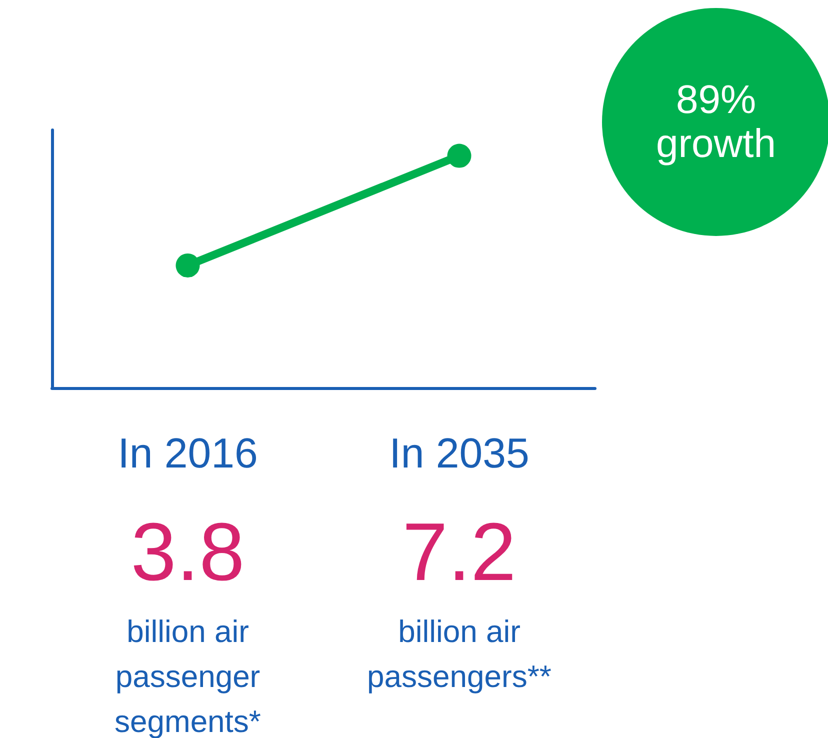  Describe the element at coordinates (188, 552) in the screenshot. I see `data-label: 3.8` at that location.